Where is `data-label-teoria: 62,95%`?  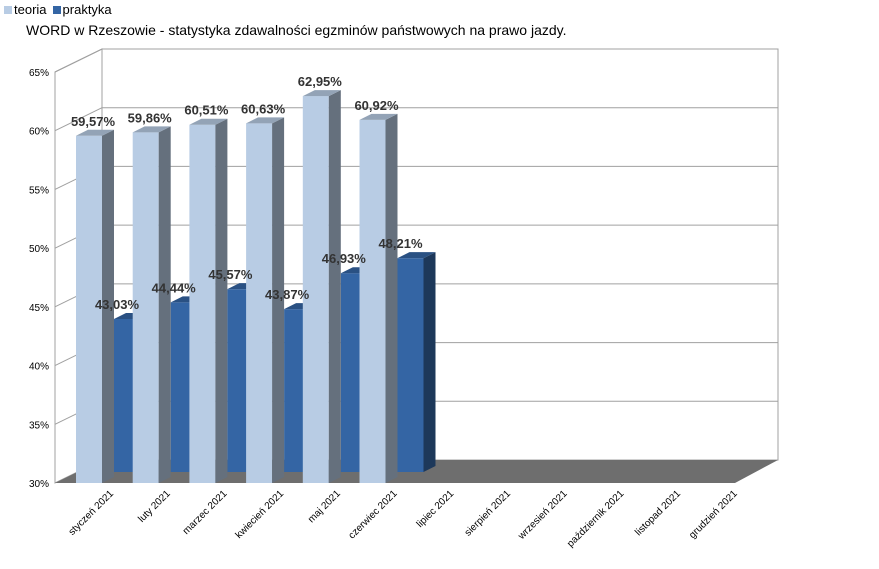
data-label-teoria: 62,95% is located at coordinates (320, 81).